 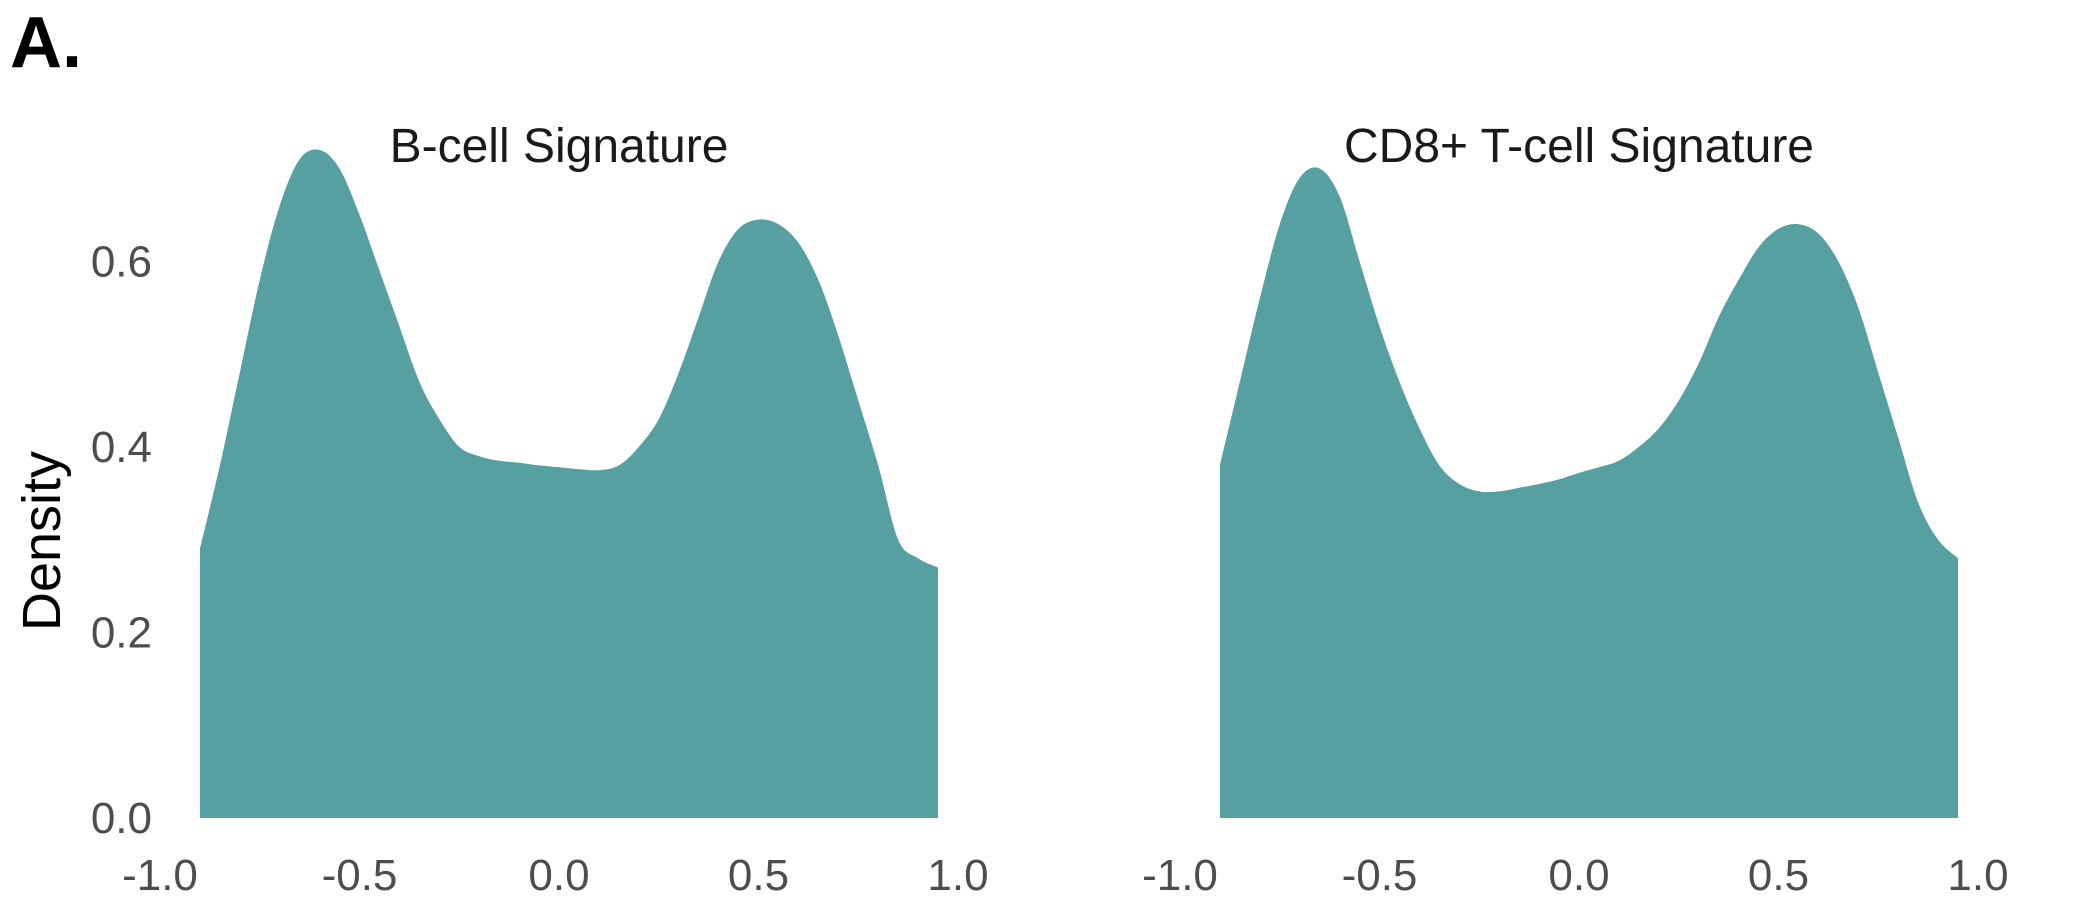 I want to click on panel-label: A., so click(x=46, y=43).